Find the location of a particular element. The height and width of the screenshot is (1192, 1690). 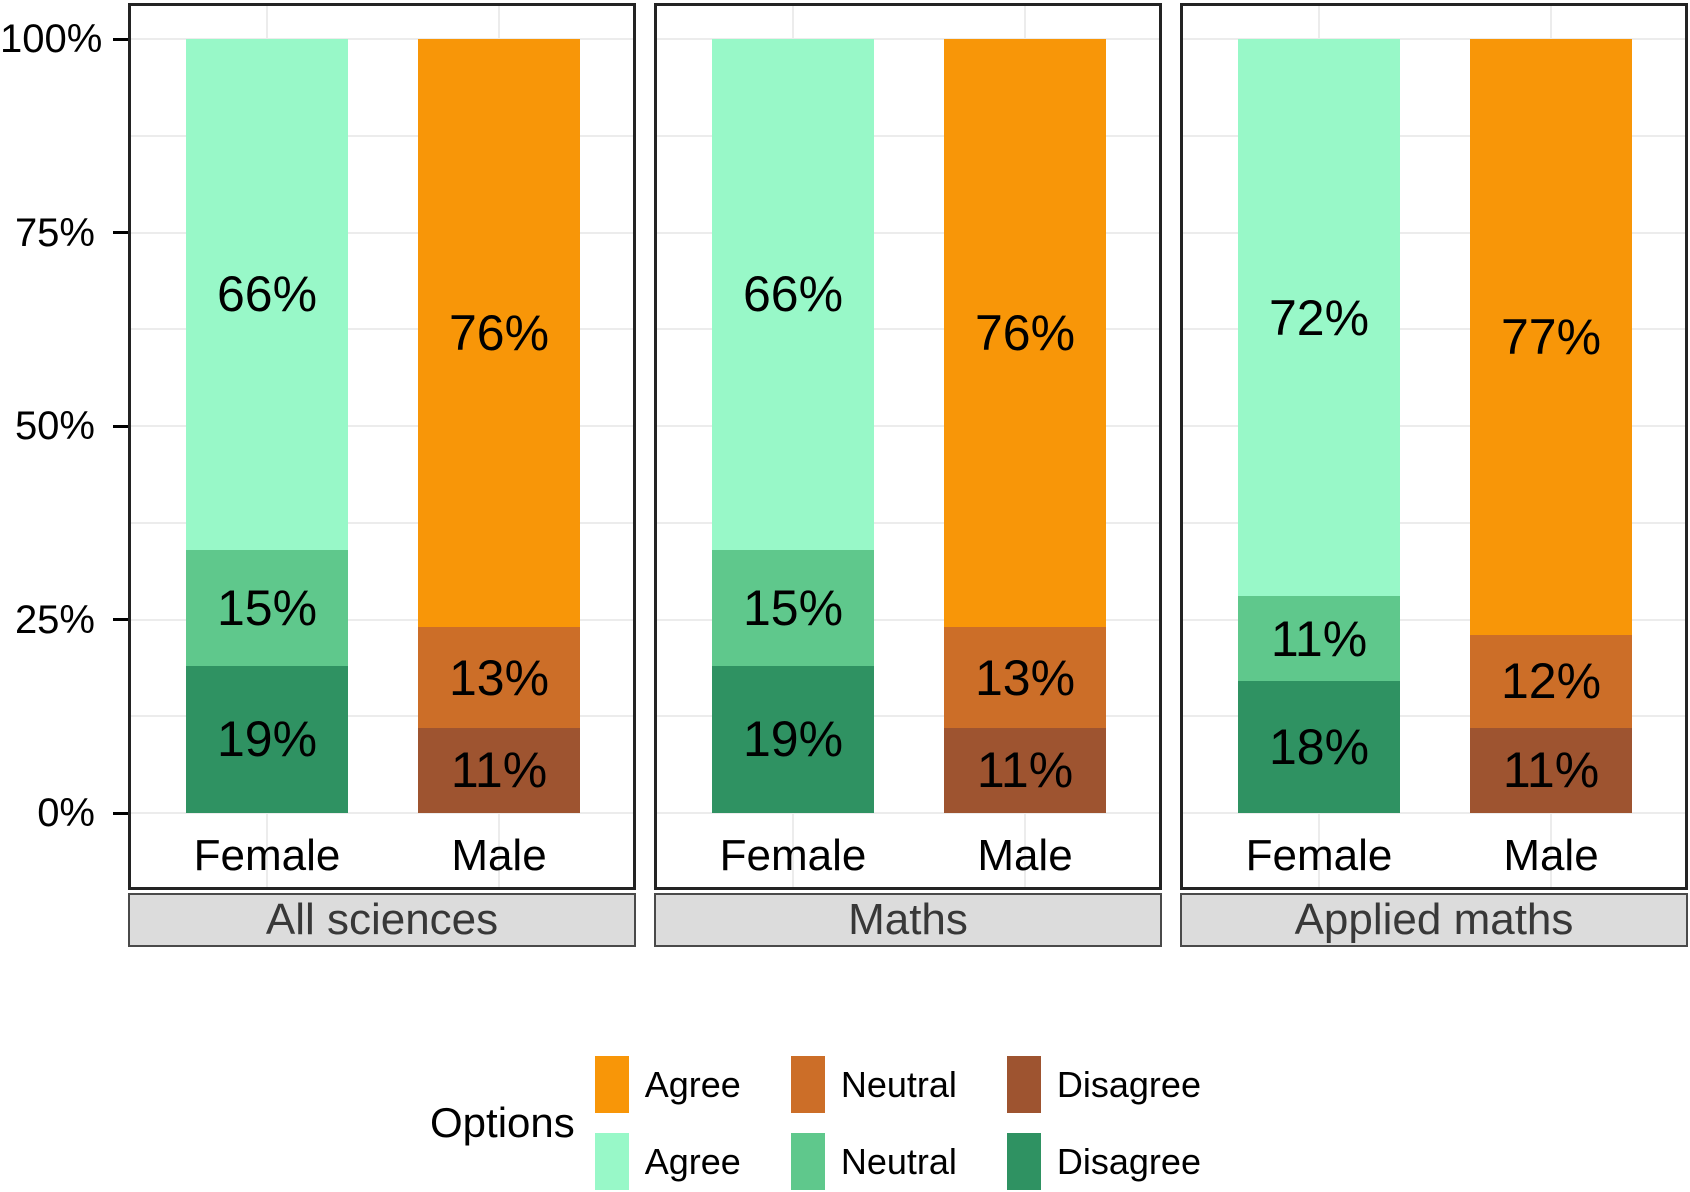

legend-entry-orange-agree: Agree is located at coordinates (667, 1084).